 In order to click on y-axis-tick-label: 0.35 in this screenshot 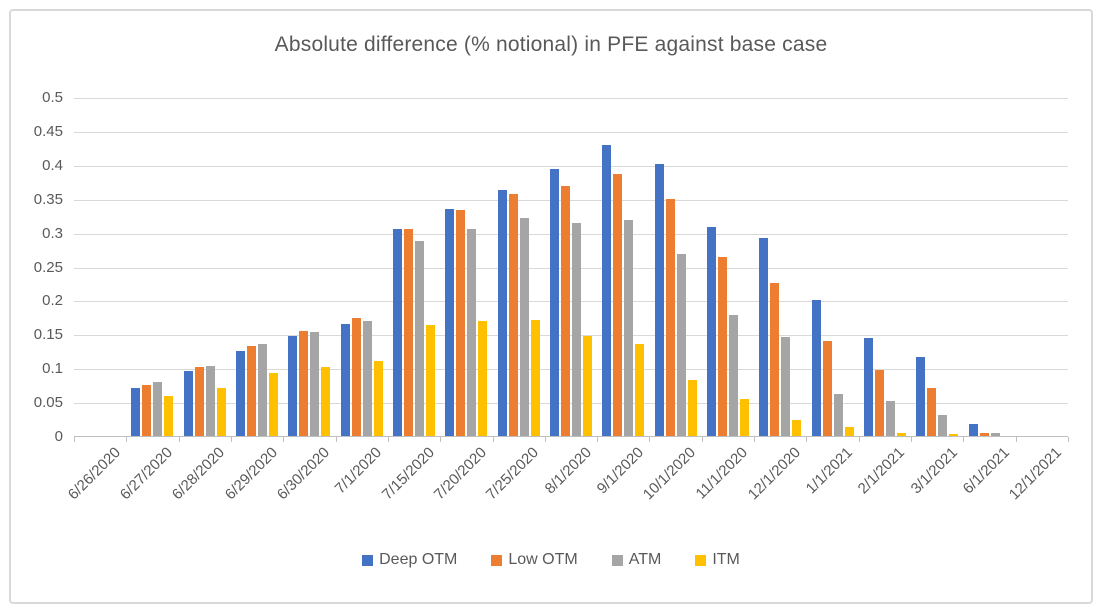, I will do `click(48, 199)`.